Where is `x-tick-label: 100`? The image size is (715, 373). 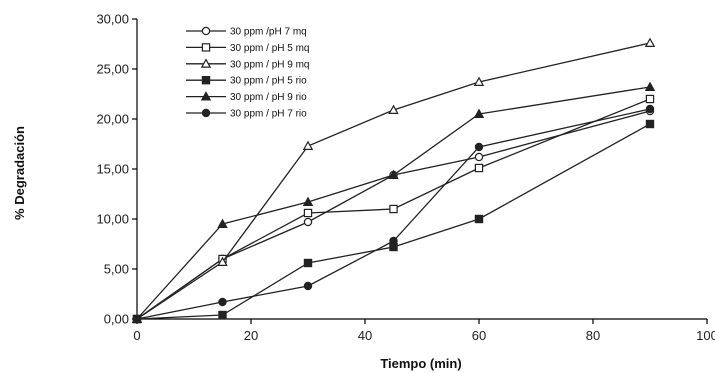 x-tick-label: 100 is located at coordinates (705, 335).